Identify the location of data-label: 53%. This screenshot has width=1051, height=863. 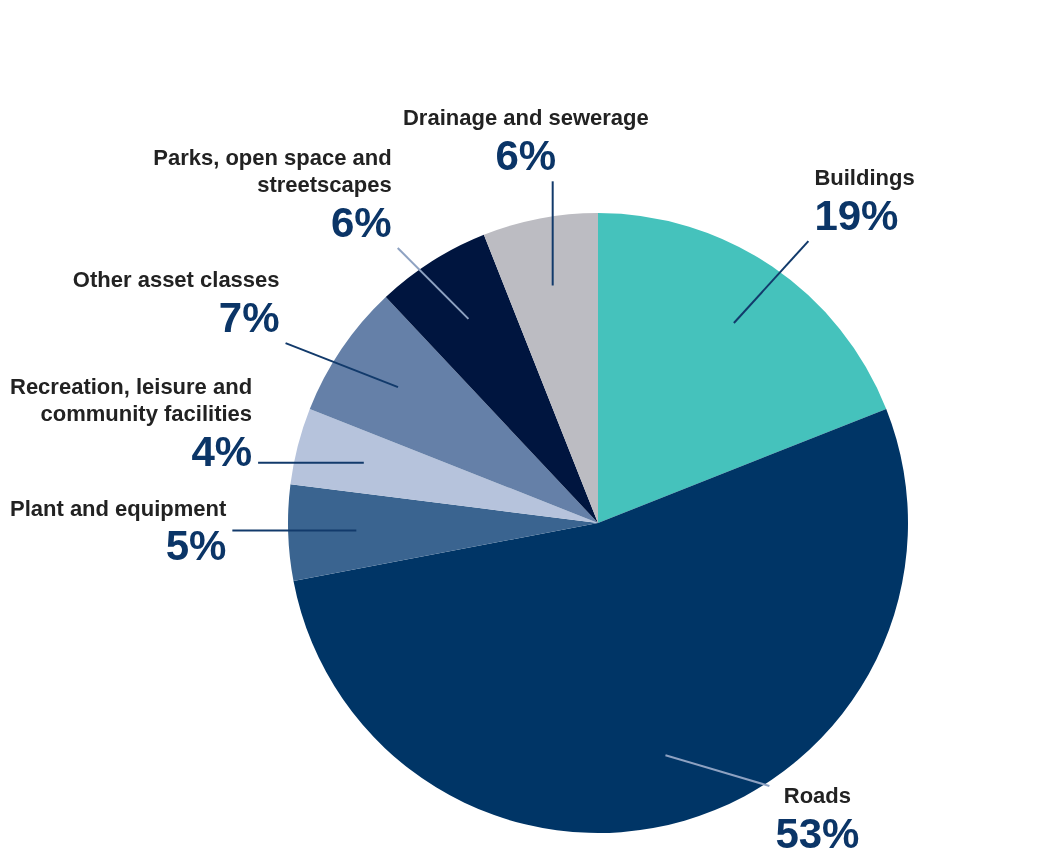
(817, 833).